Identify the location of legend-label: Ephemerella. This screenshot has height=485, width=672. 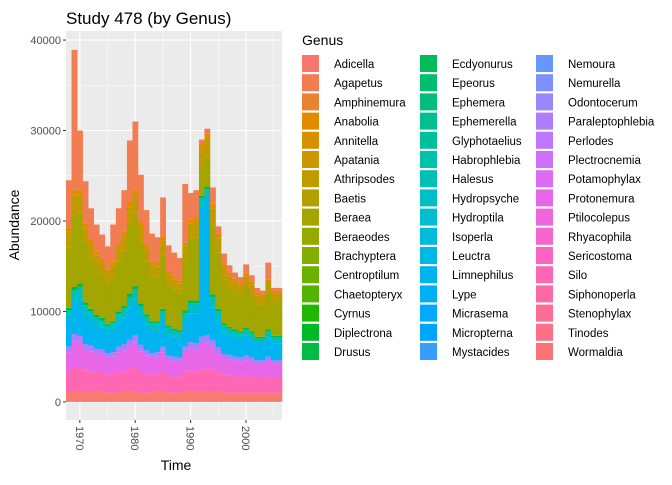
(484, 123).